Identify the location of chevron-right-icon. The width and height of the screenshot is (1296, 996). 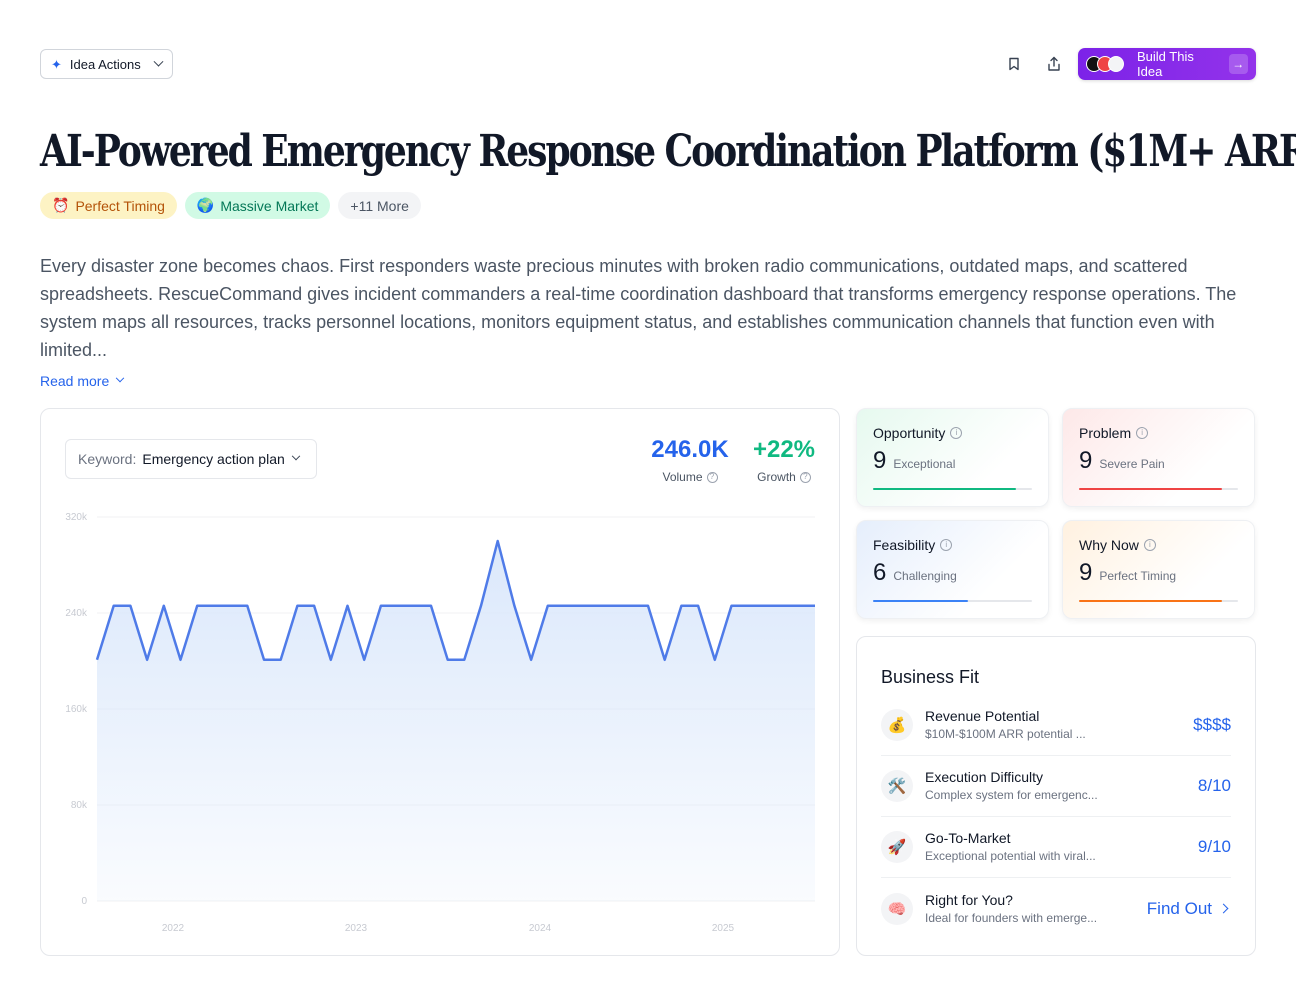
(1223, 908).